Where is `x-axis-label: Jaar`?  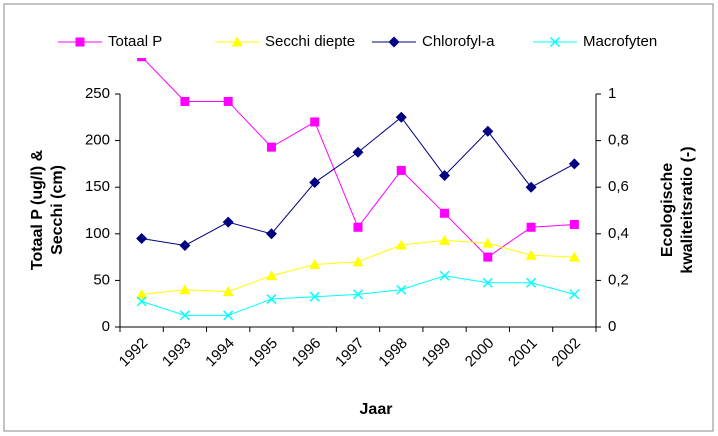
x-axis-label: Jaar is located at coordinates (376, 409).